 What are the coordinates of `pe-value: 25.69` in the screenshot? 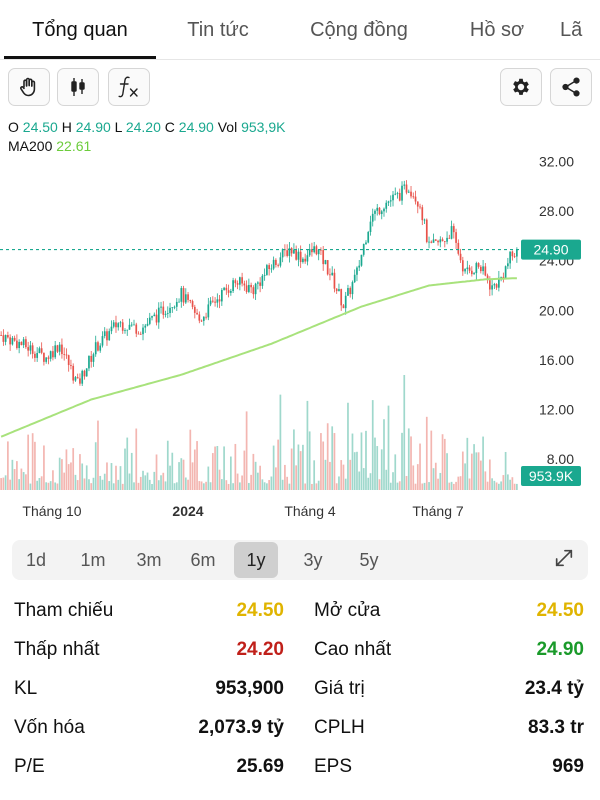 It's located at (260, 766).